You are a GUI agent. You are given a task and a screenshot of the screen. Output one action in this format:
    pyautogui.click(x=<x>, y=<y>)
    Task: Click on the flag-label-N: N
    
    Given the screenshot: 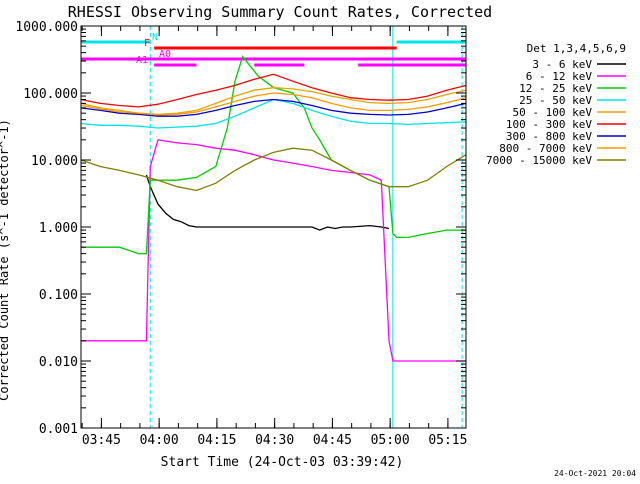 What is the action you would take?
    pyautogui.click(x=155, y=37)
    